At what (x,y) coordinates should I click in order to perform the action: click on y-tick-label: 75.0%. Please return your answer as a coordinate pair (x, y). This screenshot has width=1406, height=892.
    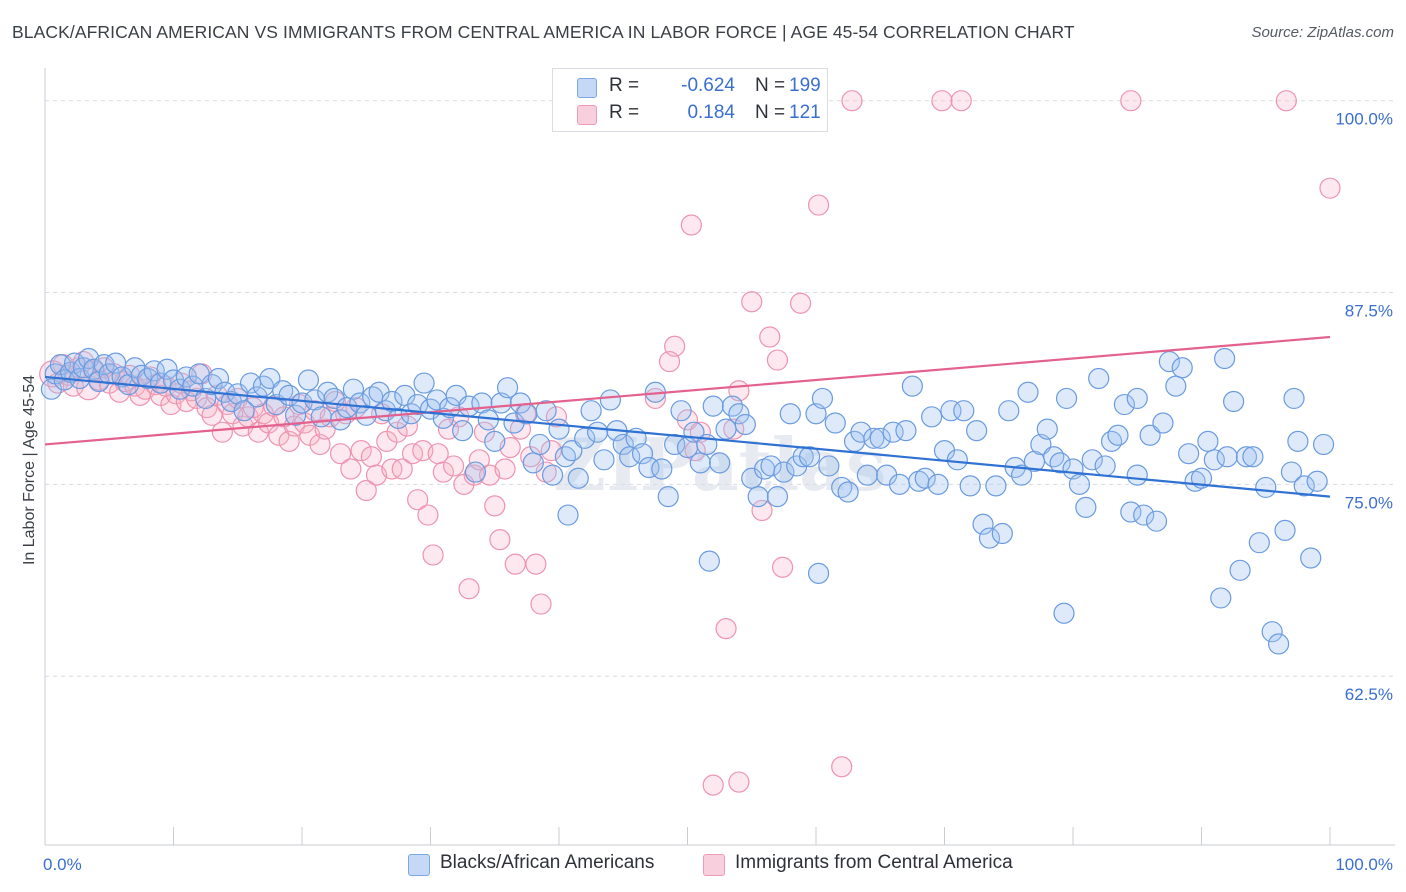
    Looking at the image, I should click on (1369, 502).